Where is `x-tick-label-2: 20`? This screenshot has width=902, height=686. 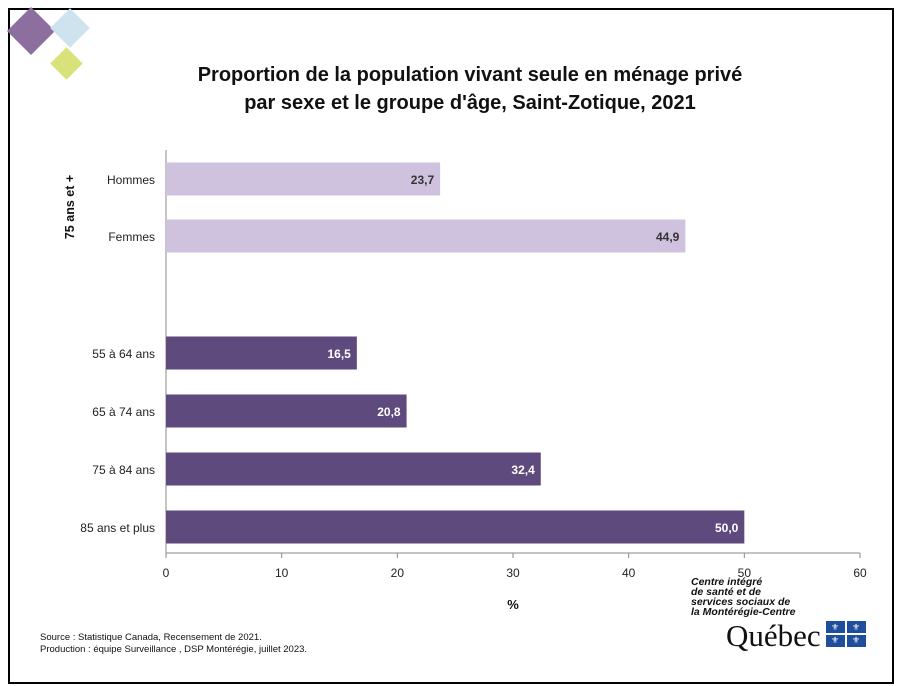
x-tick-label-2: 20 is located at coordinates (398, 573).